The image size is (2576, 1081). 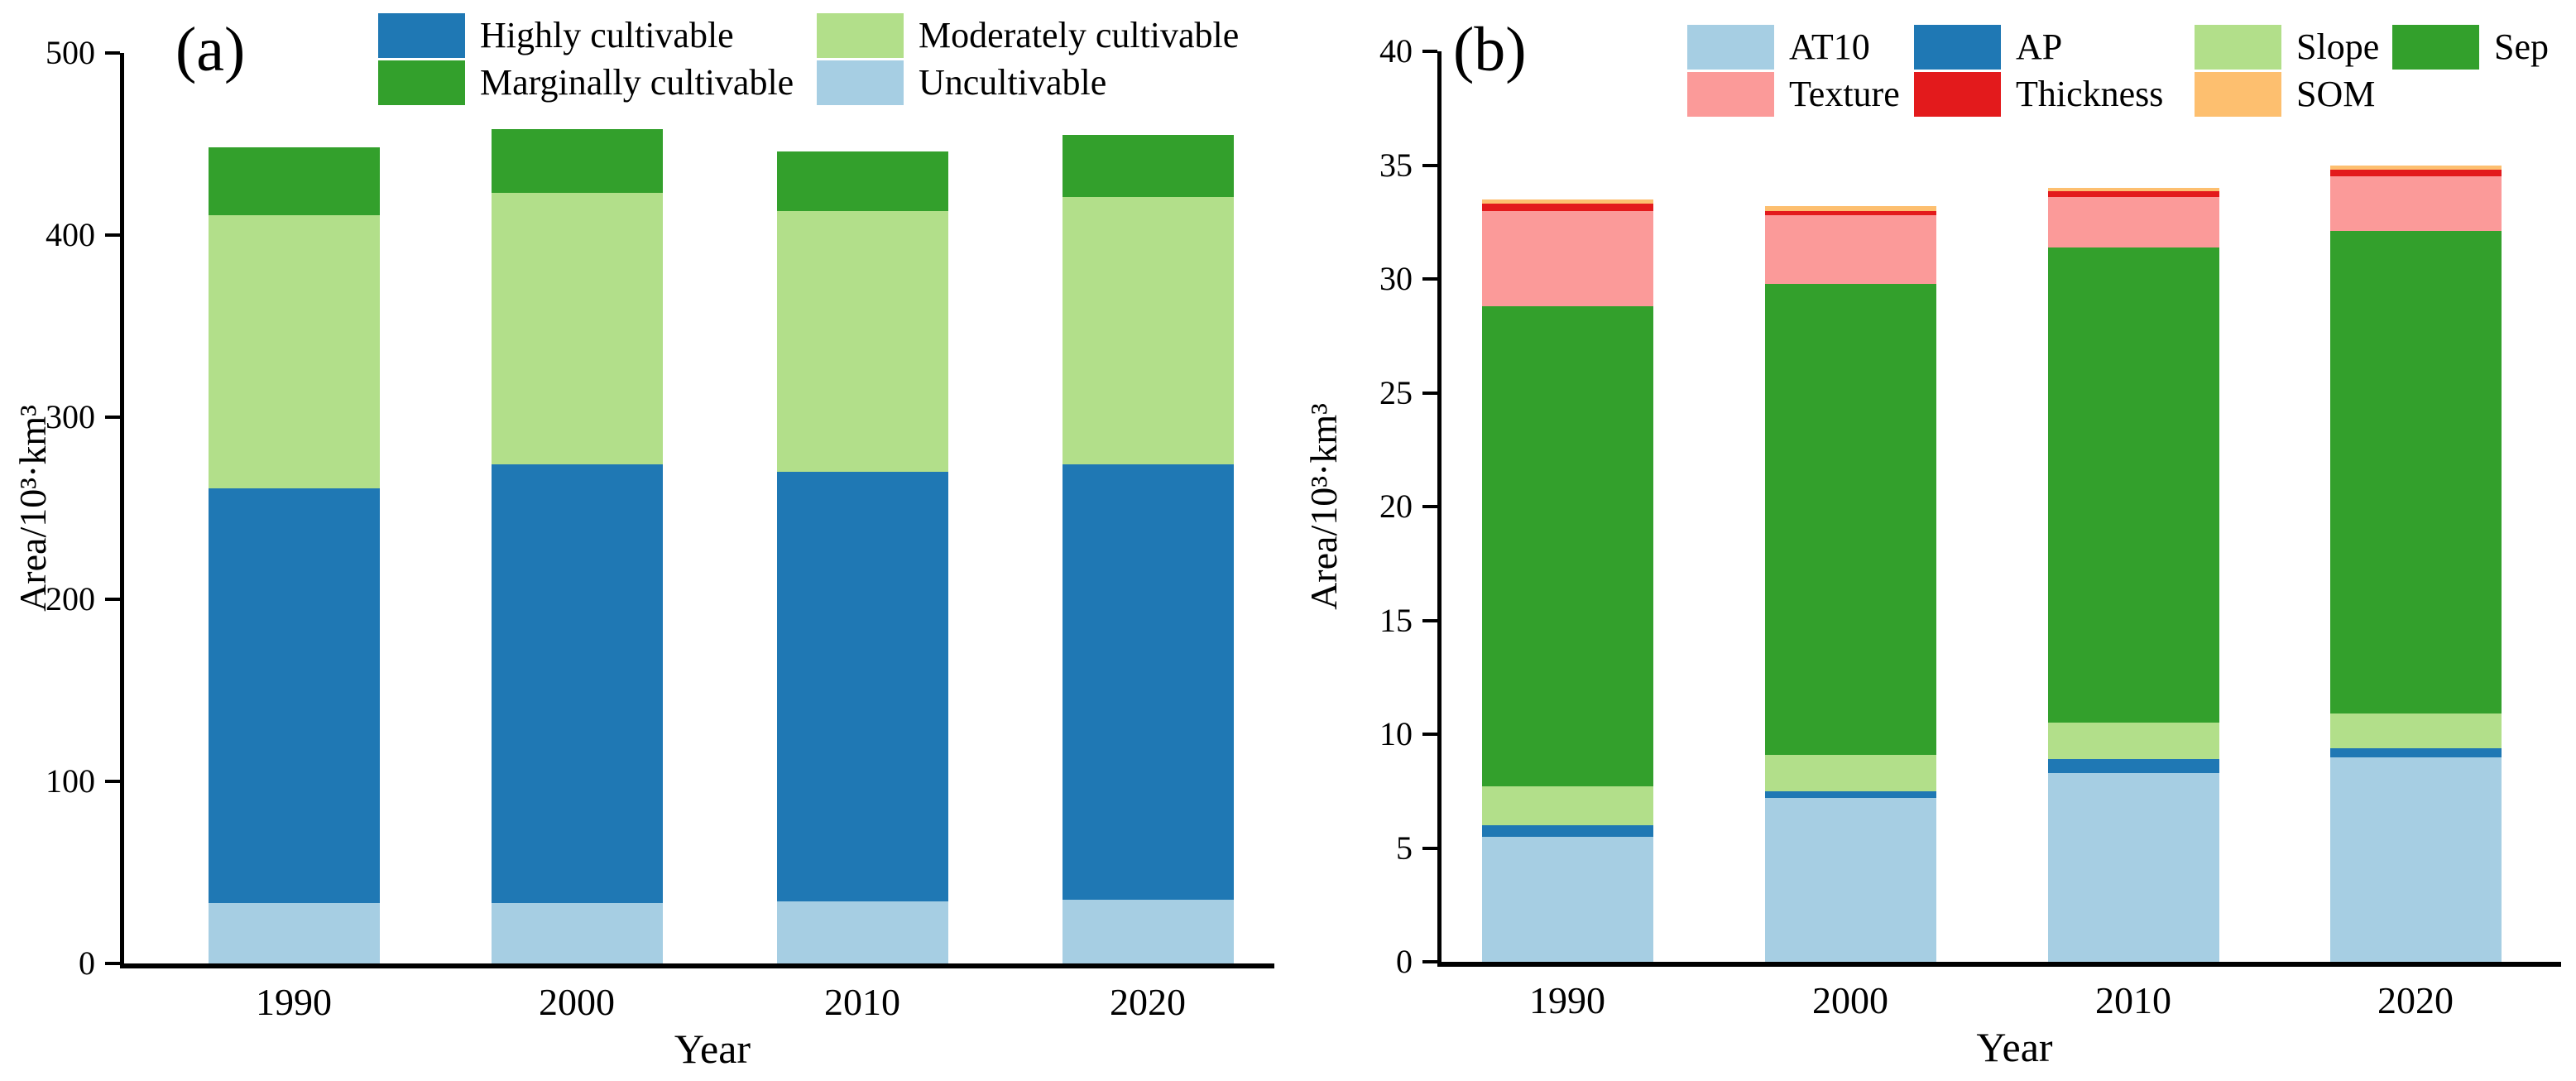 What do you see at coordinates (697, 966) in the screenshot?
I see `x-axis-spine` at bounding box center [697, 966].